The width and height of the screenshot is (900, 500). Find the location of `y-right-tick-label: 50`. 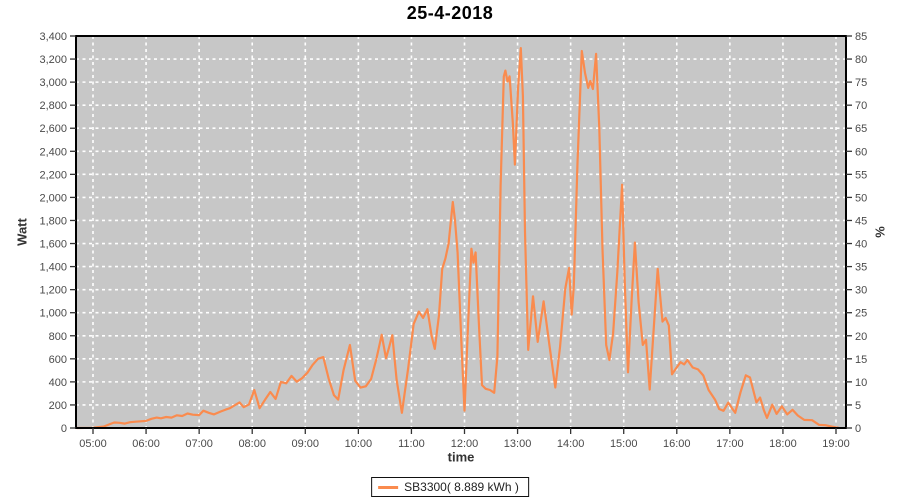

y-right-tick-label: 50 is located at coordinates (861, 198).